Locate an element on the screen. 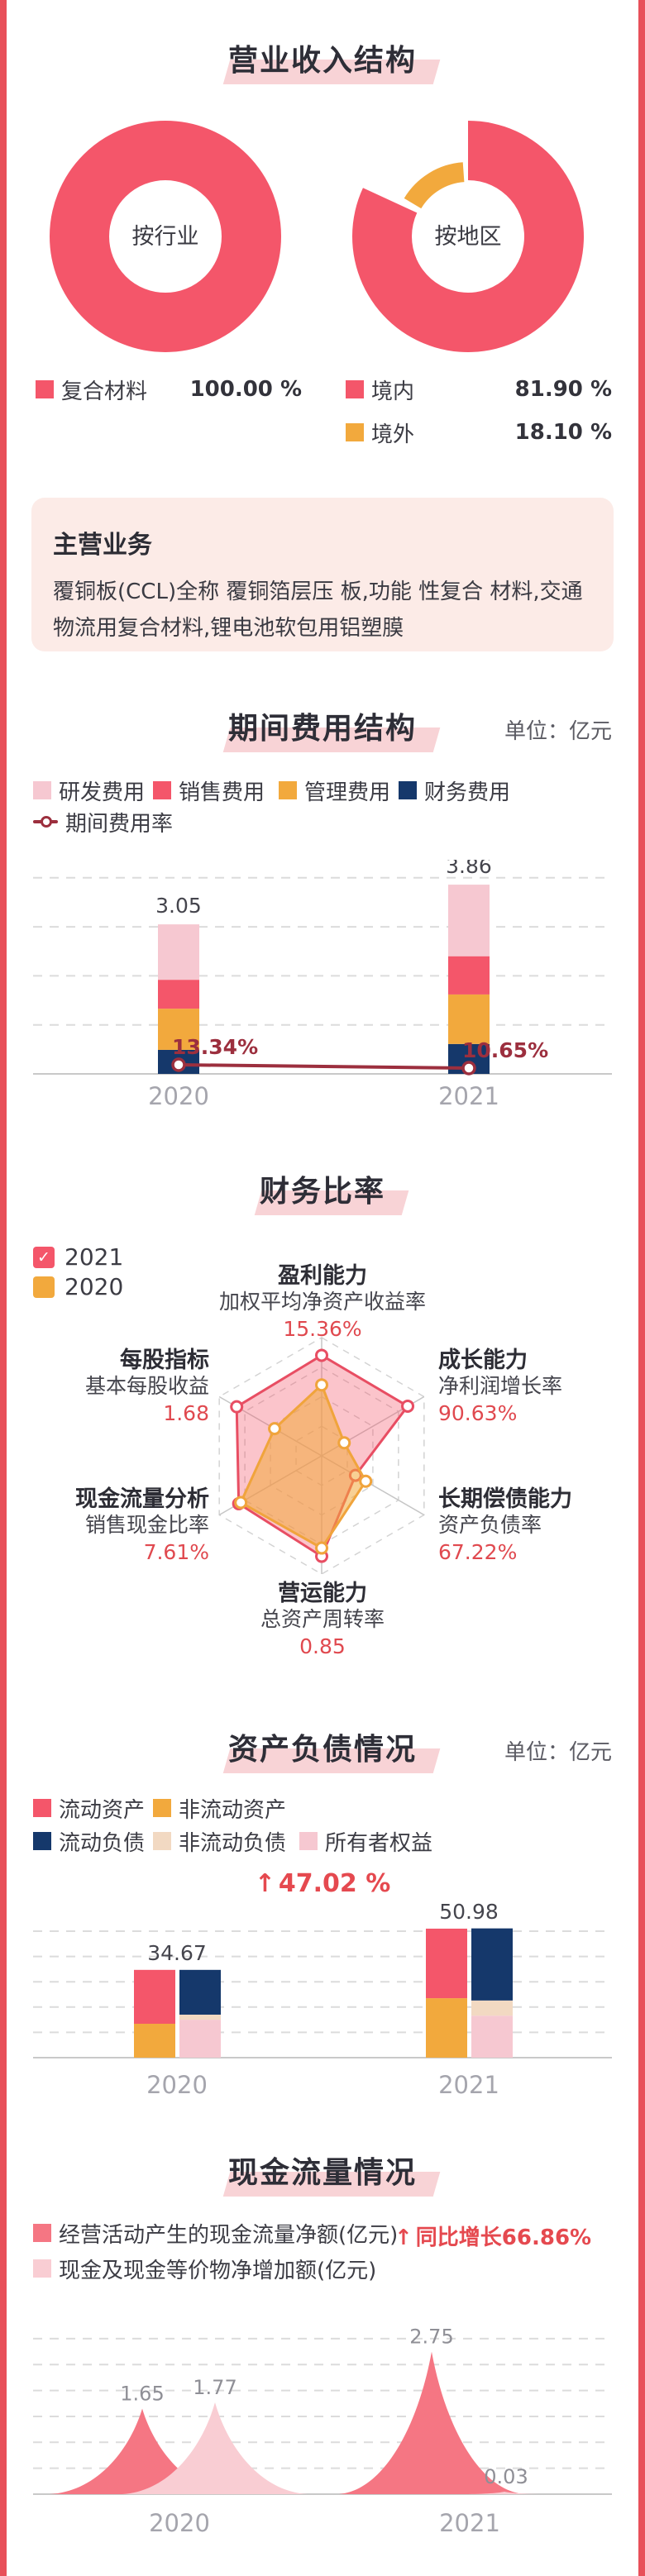 The height and width of the screenshot is (2576, 645). check-icon: ✓ is located at coordinates (44, 1257).